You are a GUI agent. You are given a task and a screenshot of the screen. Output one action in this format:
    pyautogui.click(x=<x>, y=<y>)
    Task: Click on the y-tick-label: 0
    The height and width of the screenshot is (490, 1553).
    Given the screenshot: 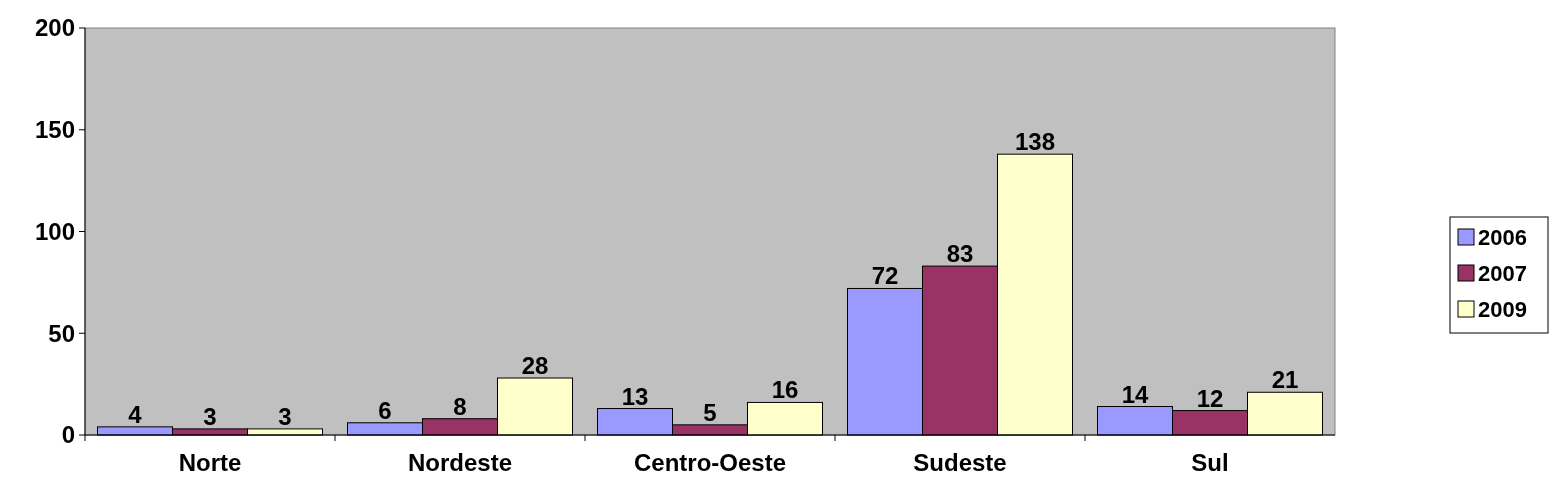 What is the action you would take?
    pyautogui.click(x=68, y=435)
    